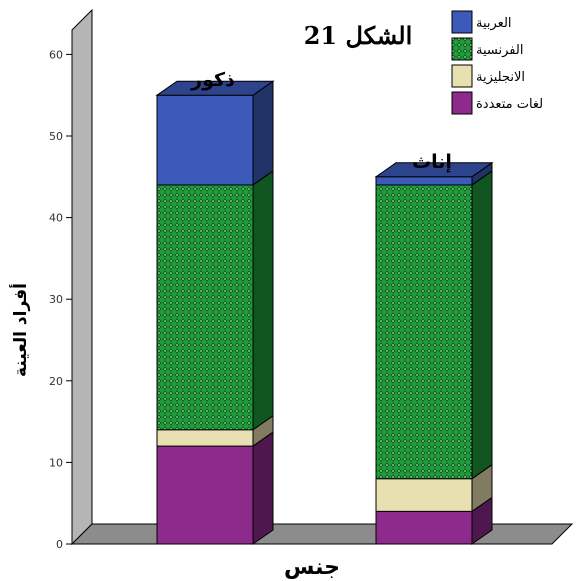 Image resolution: width=576 pixels, height=581 pixels. I want to click on legend-label: الفرنسية, so click(499, 50).